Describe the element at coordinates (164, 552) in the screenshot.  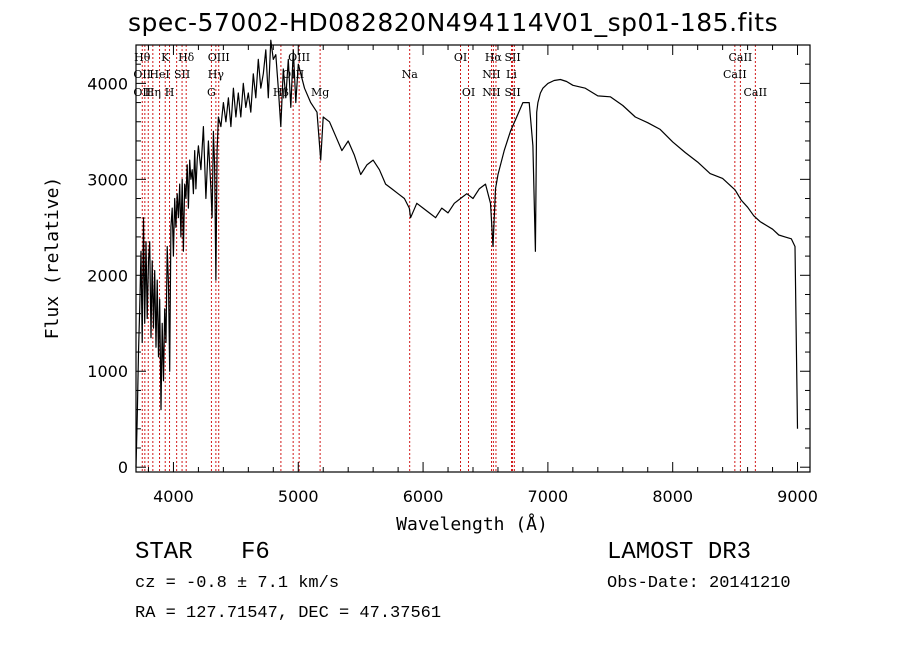
I see `object-class: STAR` at that location.